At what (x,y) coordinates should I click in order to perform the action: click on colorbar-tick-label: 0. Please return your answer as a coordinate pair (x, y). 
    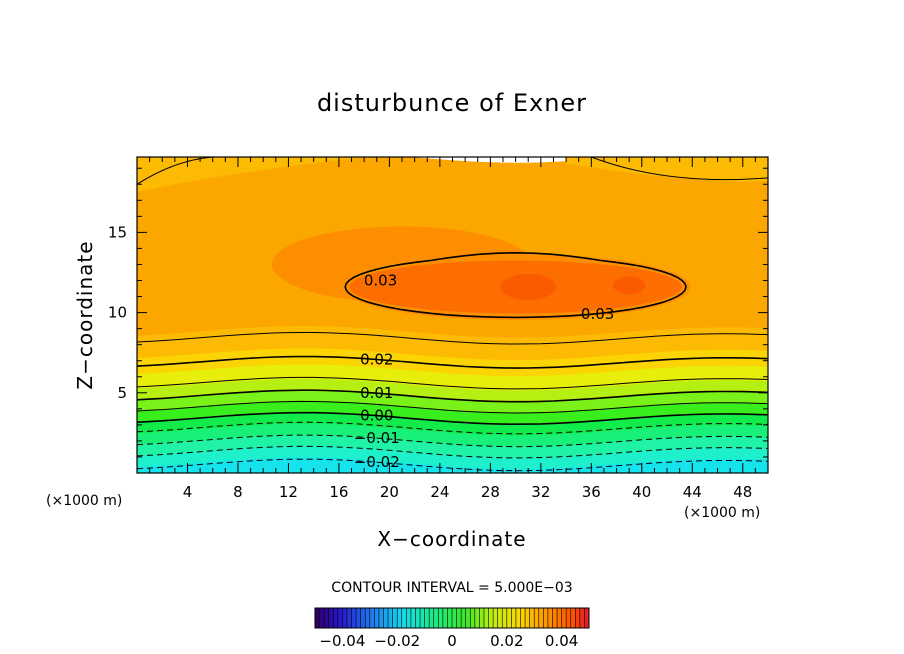
    Looking at the image, I should click on (452, 641).